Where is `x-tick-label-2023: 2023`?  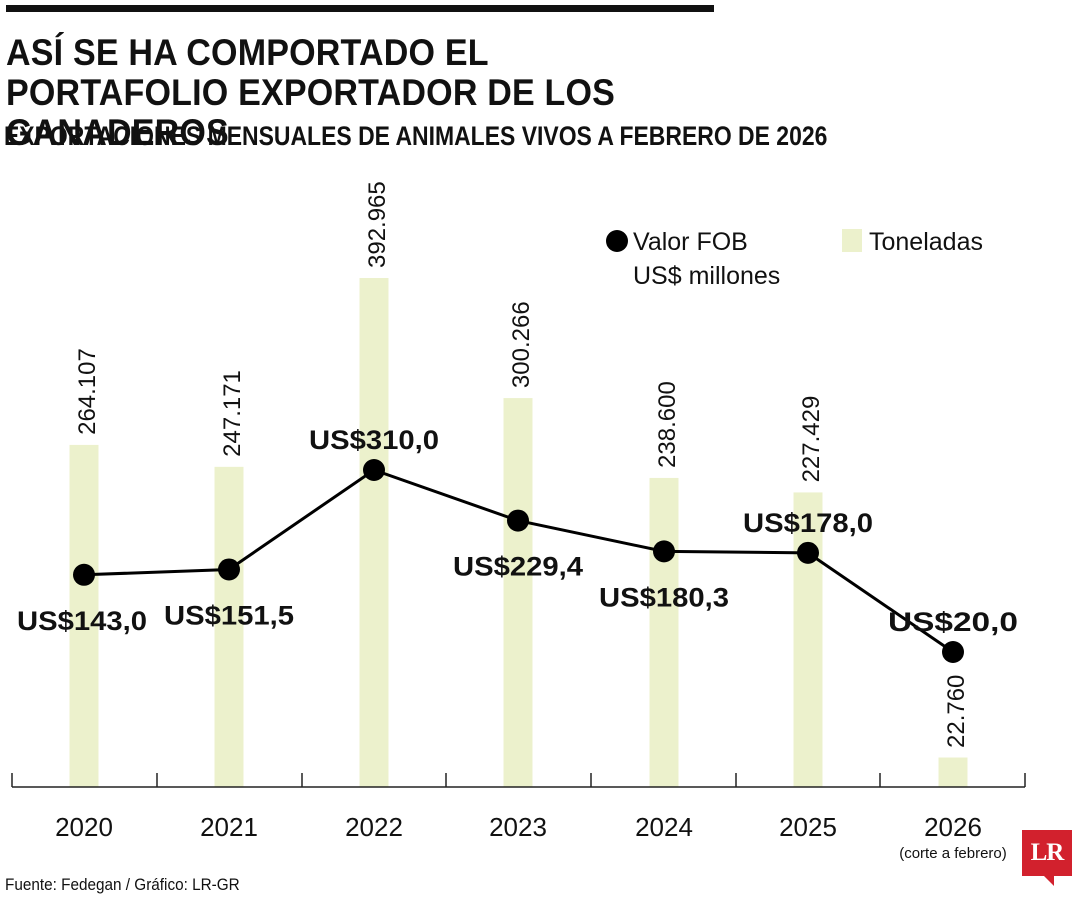
x-tick-label-2023: 2023 is located at coordinates (518, 827).